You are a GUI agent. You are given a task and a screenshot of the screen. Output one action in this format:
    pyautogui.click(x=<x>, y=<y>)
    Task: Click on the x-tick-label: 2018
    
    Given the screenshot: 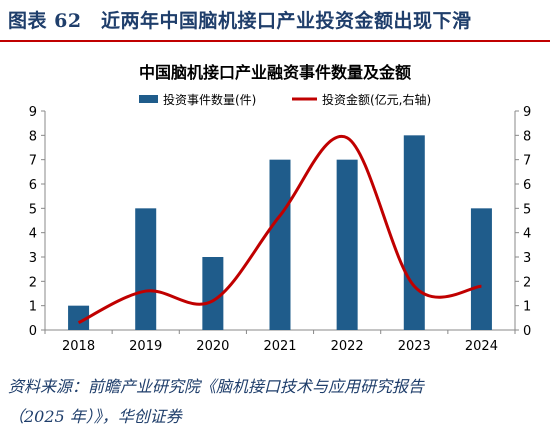 What is the action you would take?
    pyautogui.click(x=78, y=346)
    